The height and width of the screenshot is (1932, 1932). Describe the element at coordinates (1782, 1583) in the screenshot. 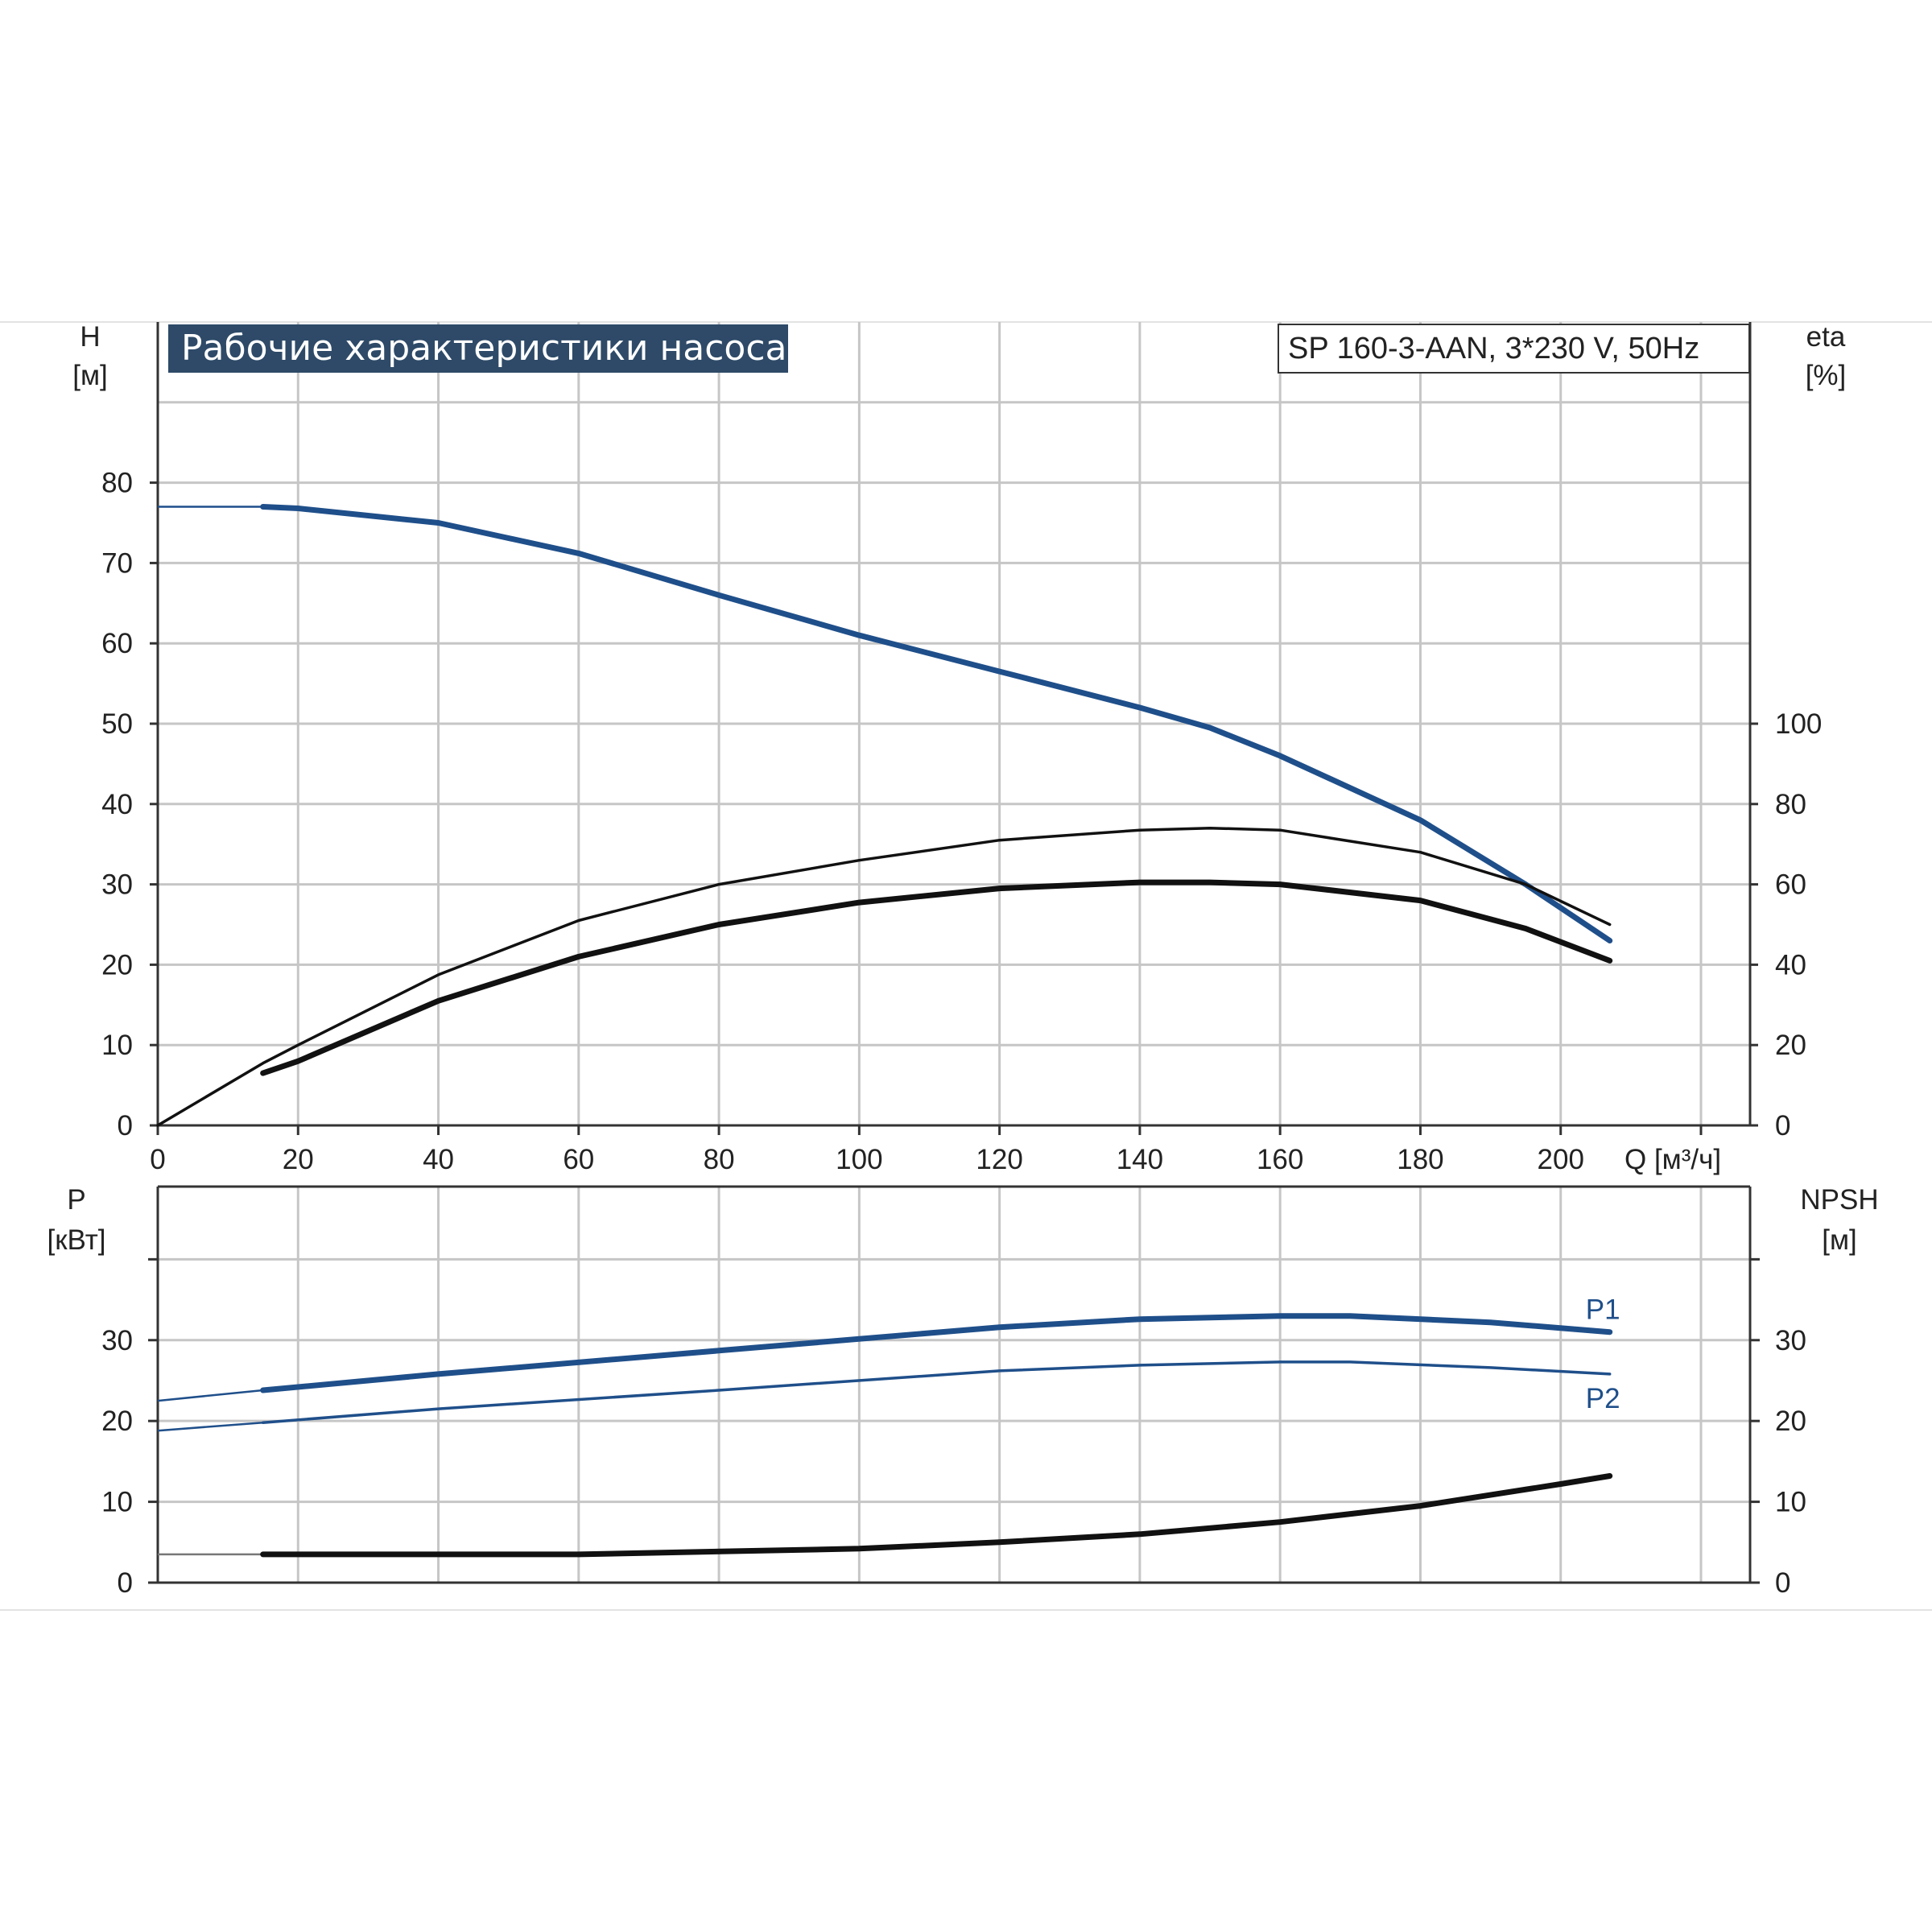

I see `bottom-y-right-tick-label: 0` at that location.